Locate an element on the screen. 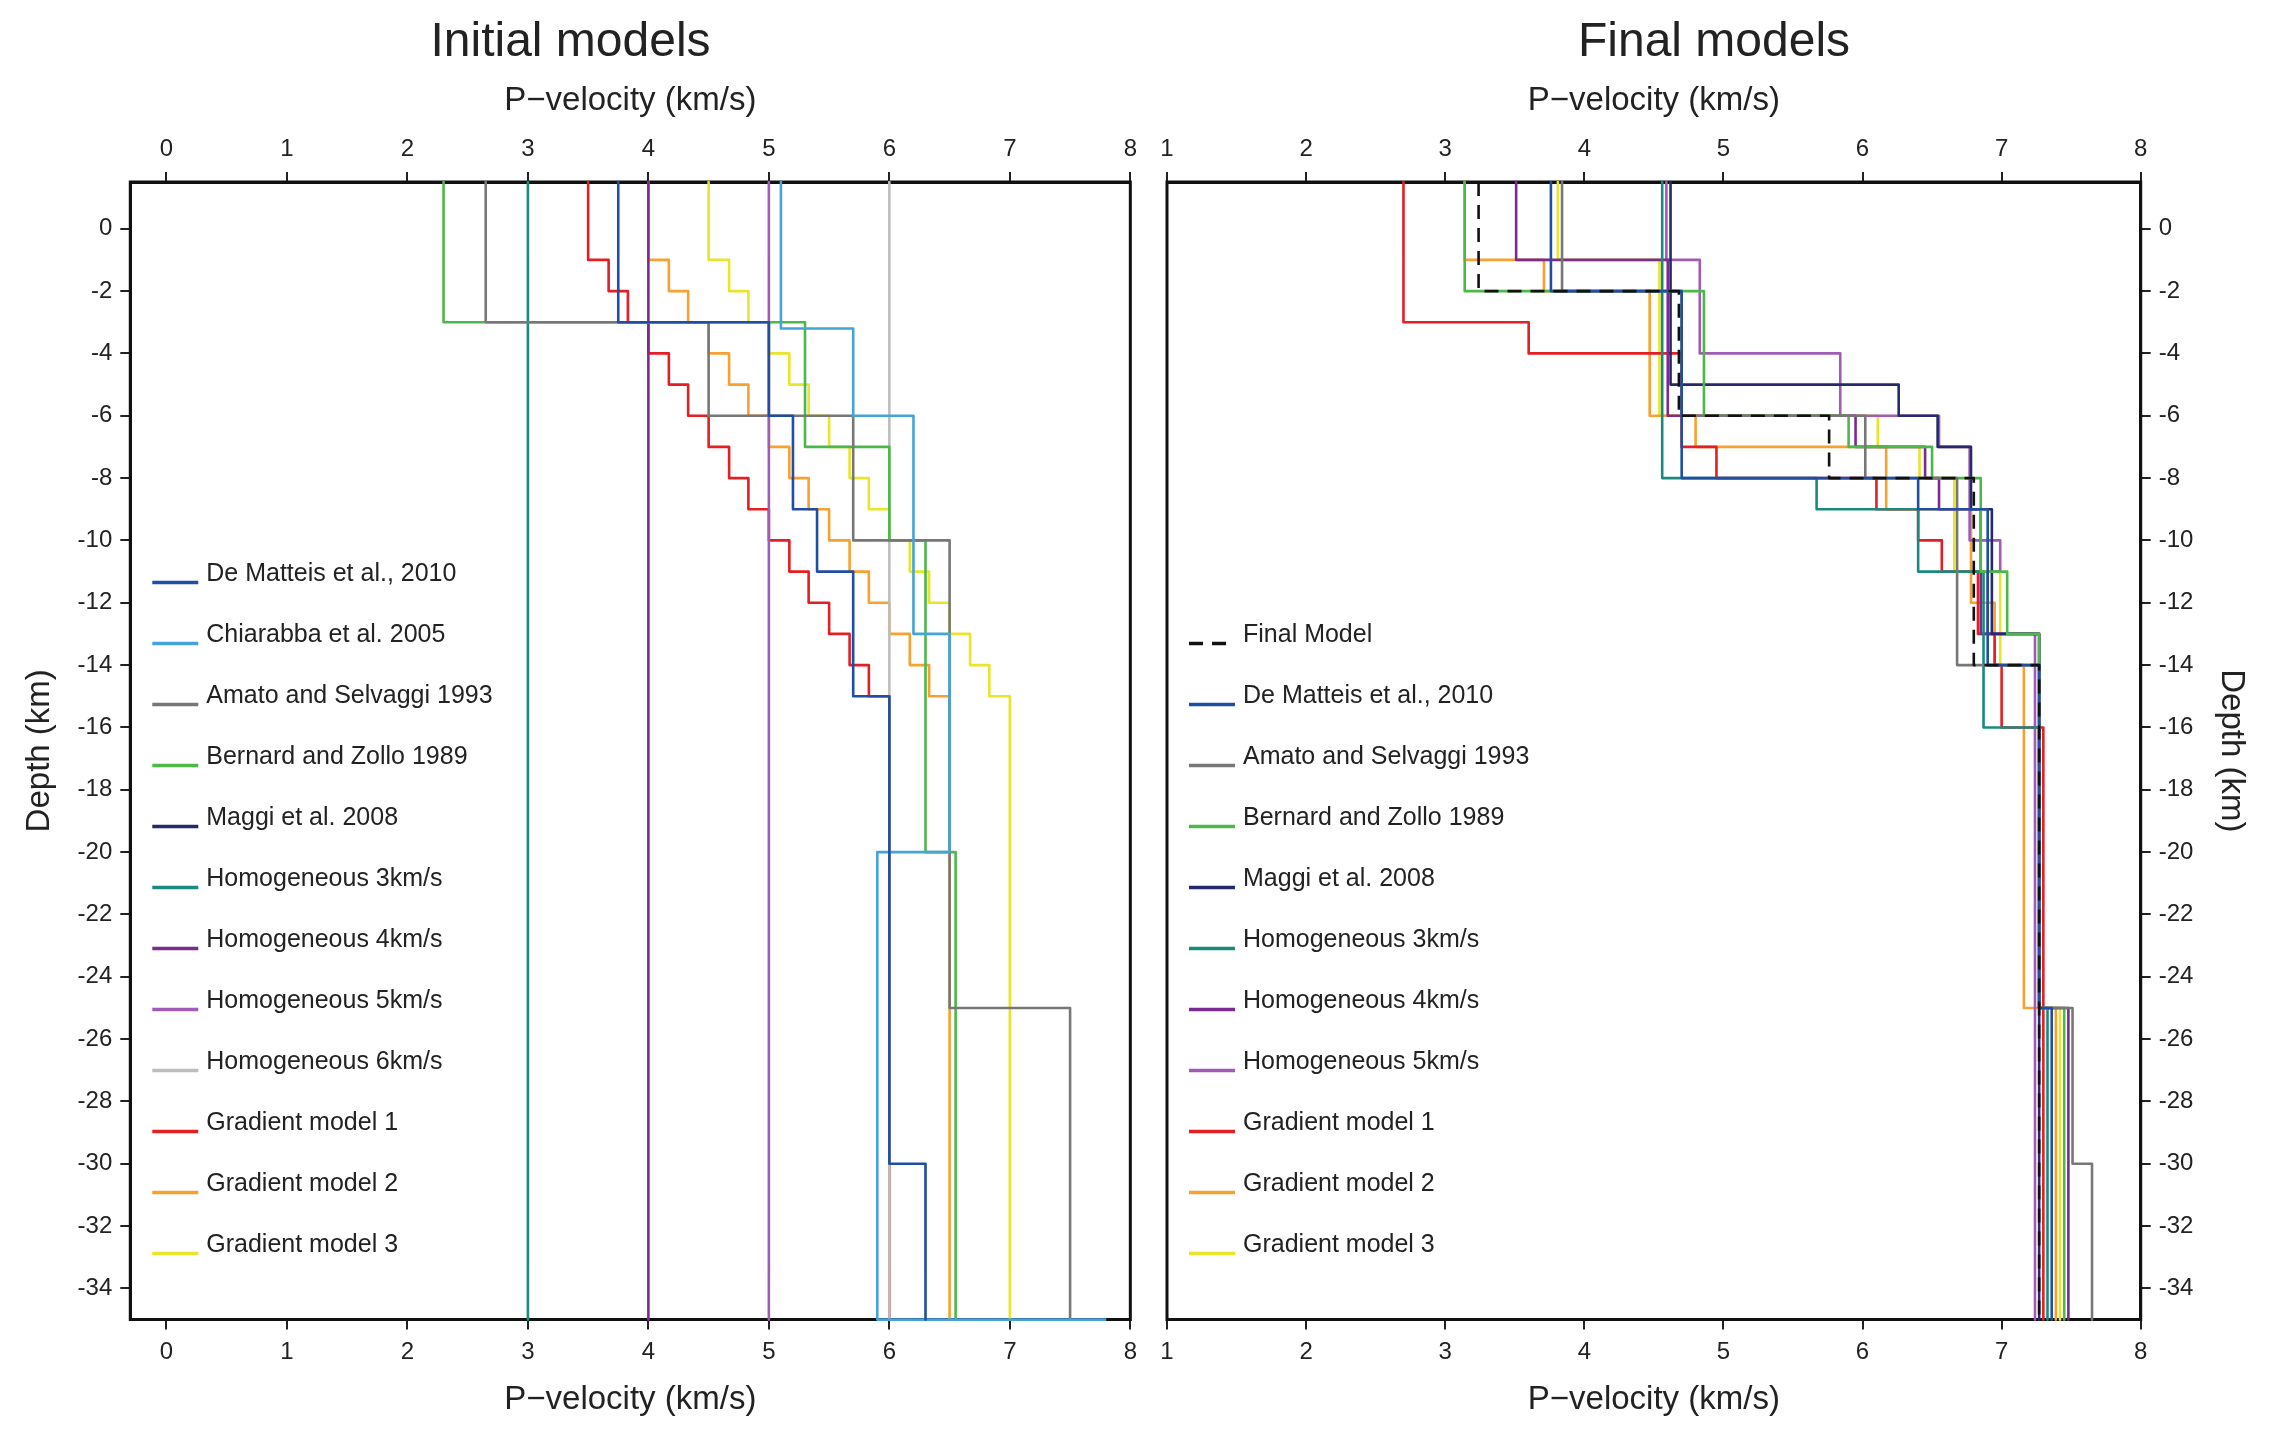  chart-title: Final models is located at coordinates (1714, 40).